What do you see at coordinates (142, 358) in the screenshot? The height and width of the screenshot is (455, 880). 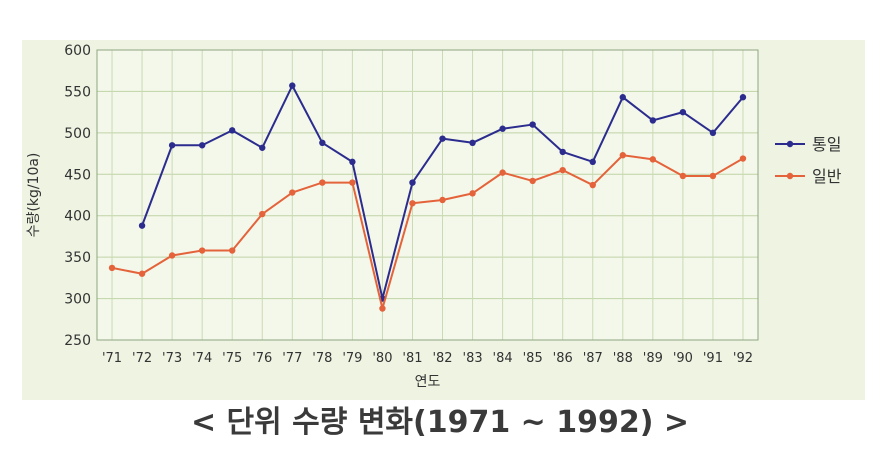 I see `x-tick-label: '72` at bounding box center [142, 358].